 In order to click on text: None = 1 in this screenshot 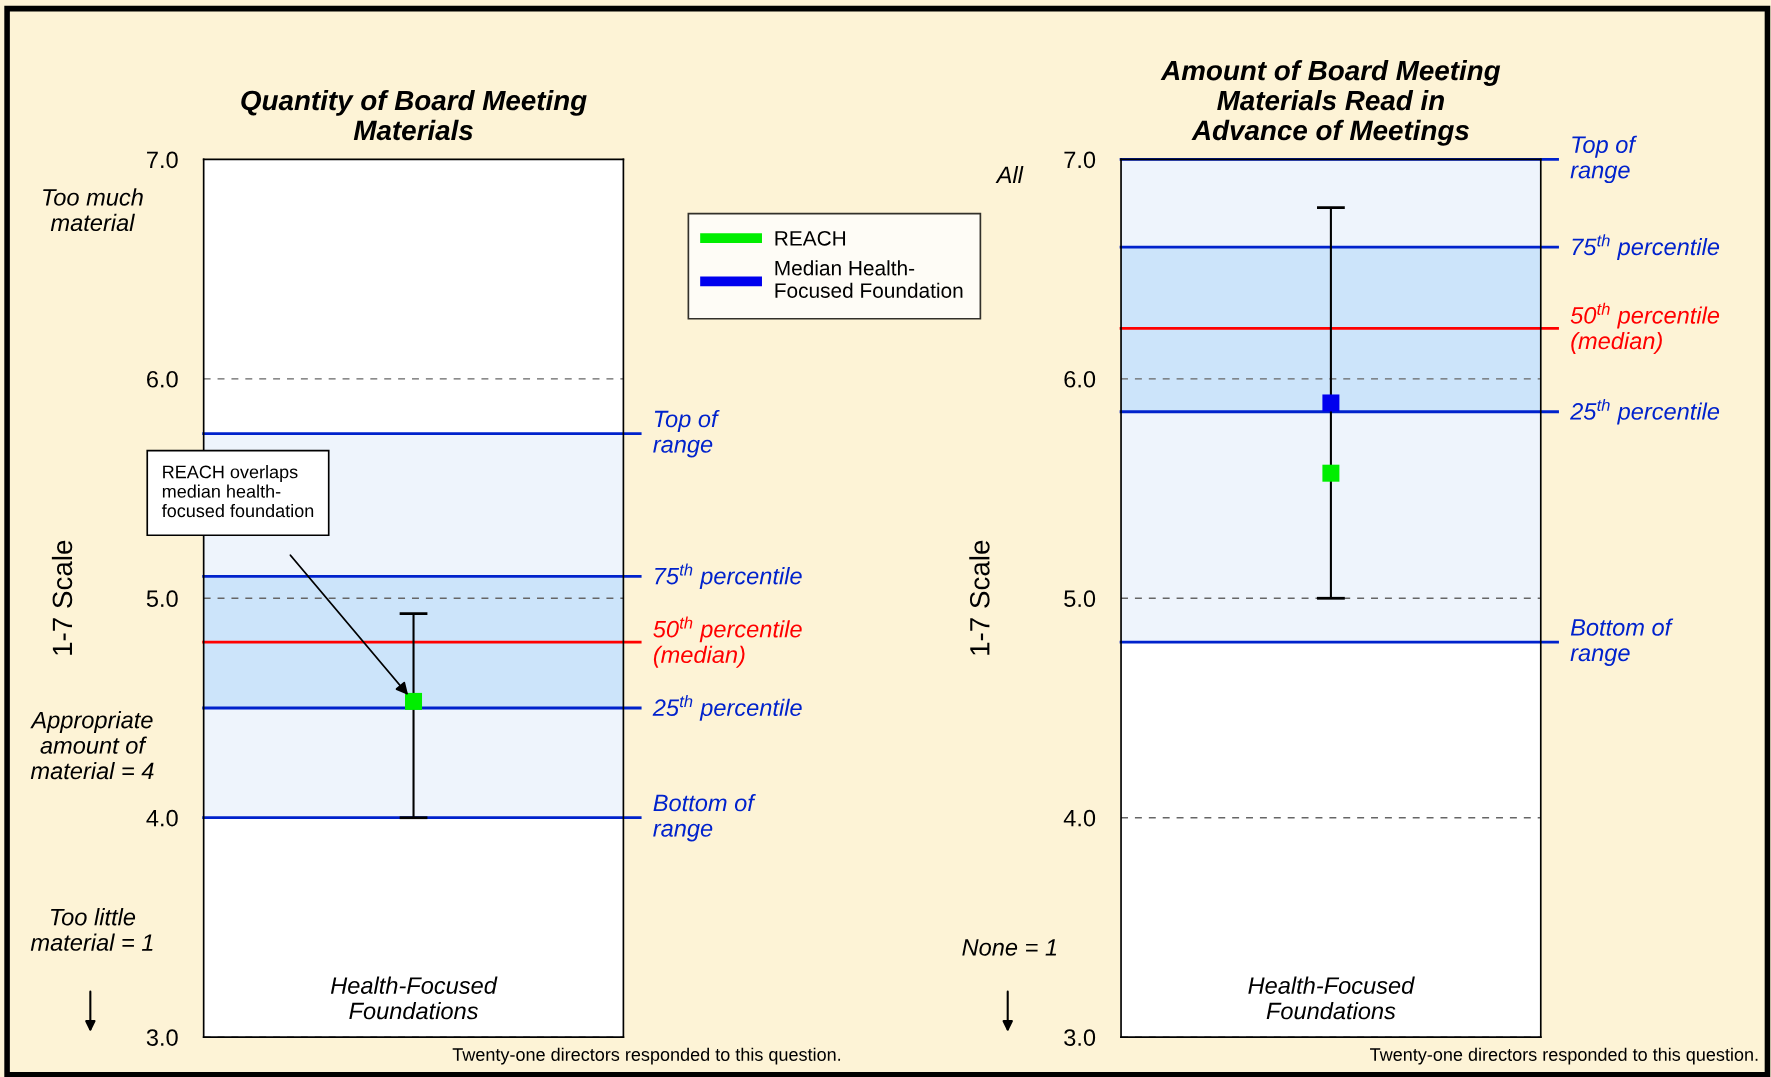, I will do `click(1009, 947)`.